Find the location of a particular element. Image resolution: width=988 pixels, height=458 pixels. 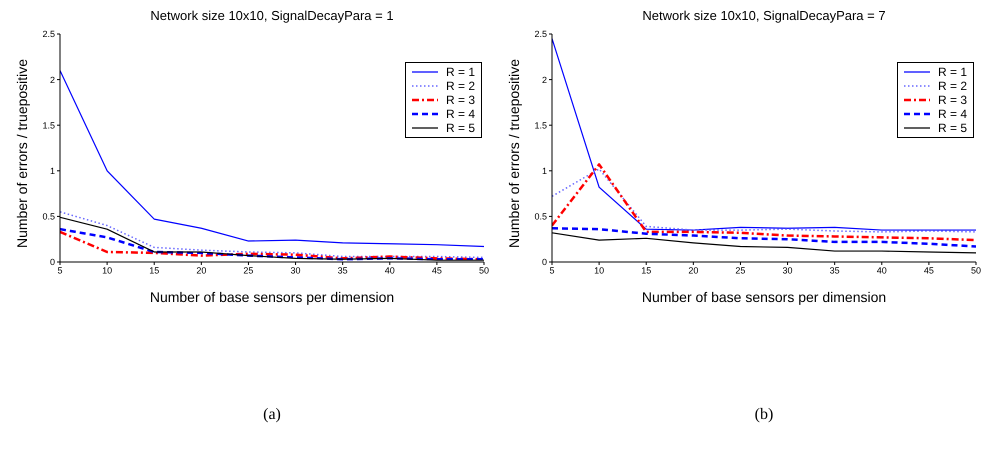

chart-title: Network size 10x10, SignalDecayPara = 7 is located at coordinates (764, 16).